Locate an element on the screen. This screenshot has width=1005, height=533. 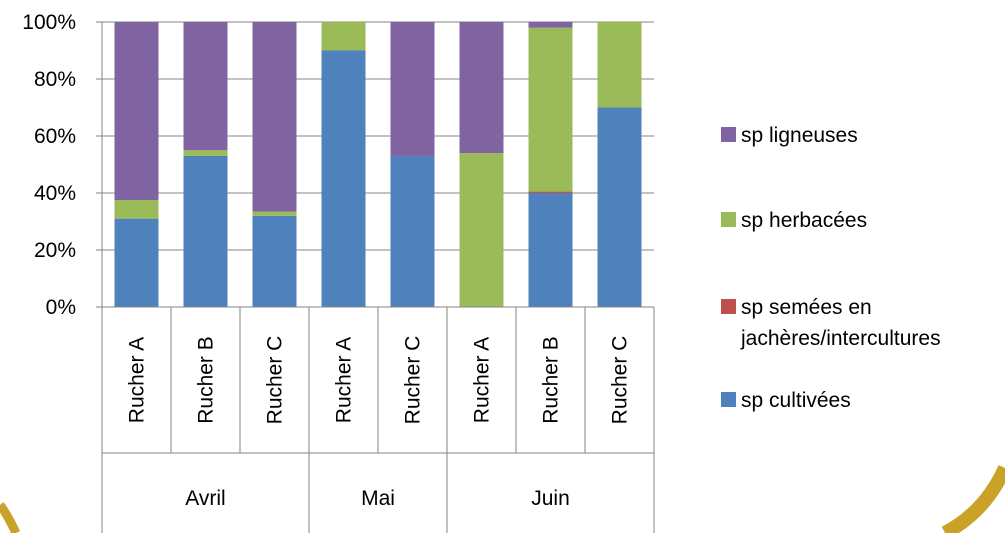
y-tick-label: 100% is located at coordinates (49, 22).